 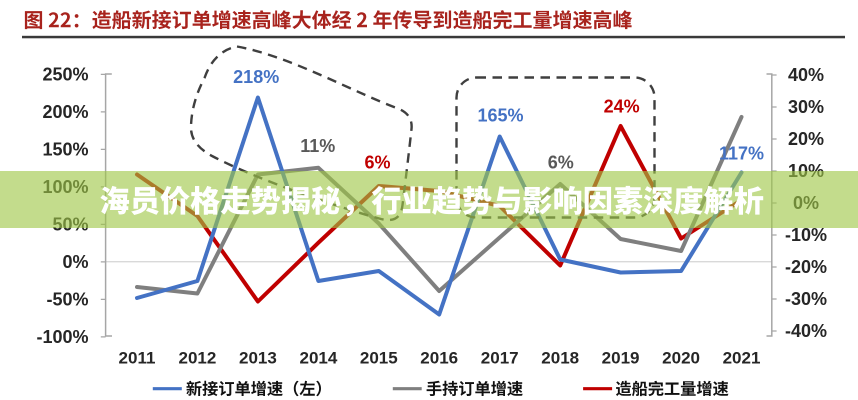 What do you see at coordinates (439, 358) in the screenshot?
I see `svg-text: 2016` at bounding box center [439, 358].